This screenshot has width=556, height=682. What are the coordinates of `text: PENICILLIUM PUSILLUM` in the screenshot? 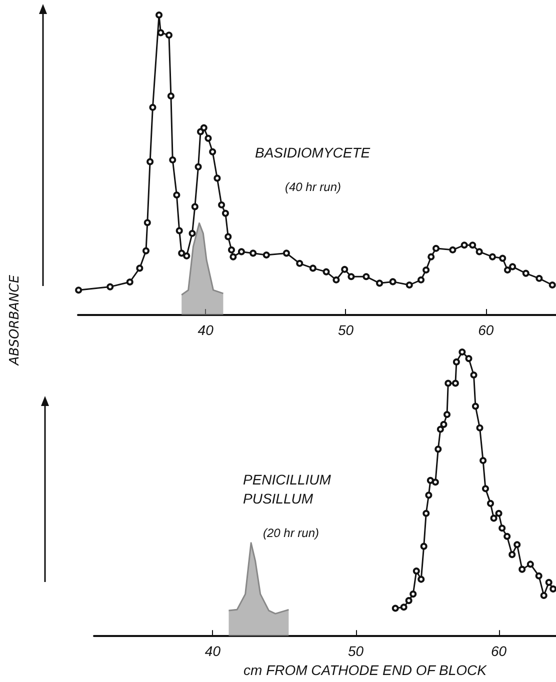 It's located at (289, 489).